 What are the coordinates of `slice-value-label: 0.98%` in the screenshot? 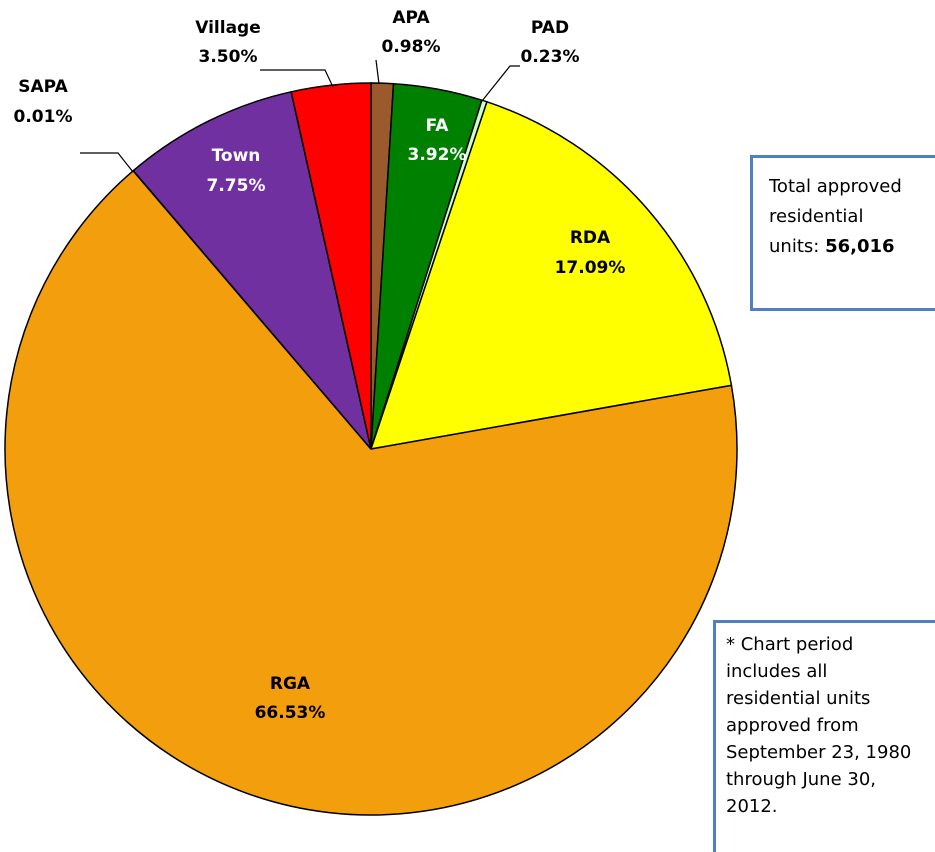 It's located at (411, 47).